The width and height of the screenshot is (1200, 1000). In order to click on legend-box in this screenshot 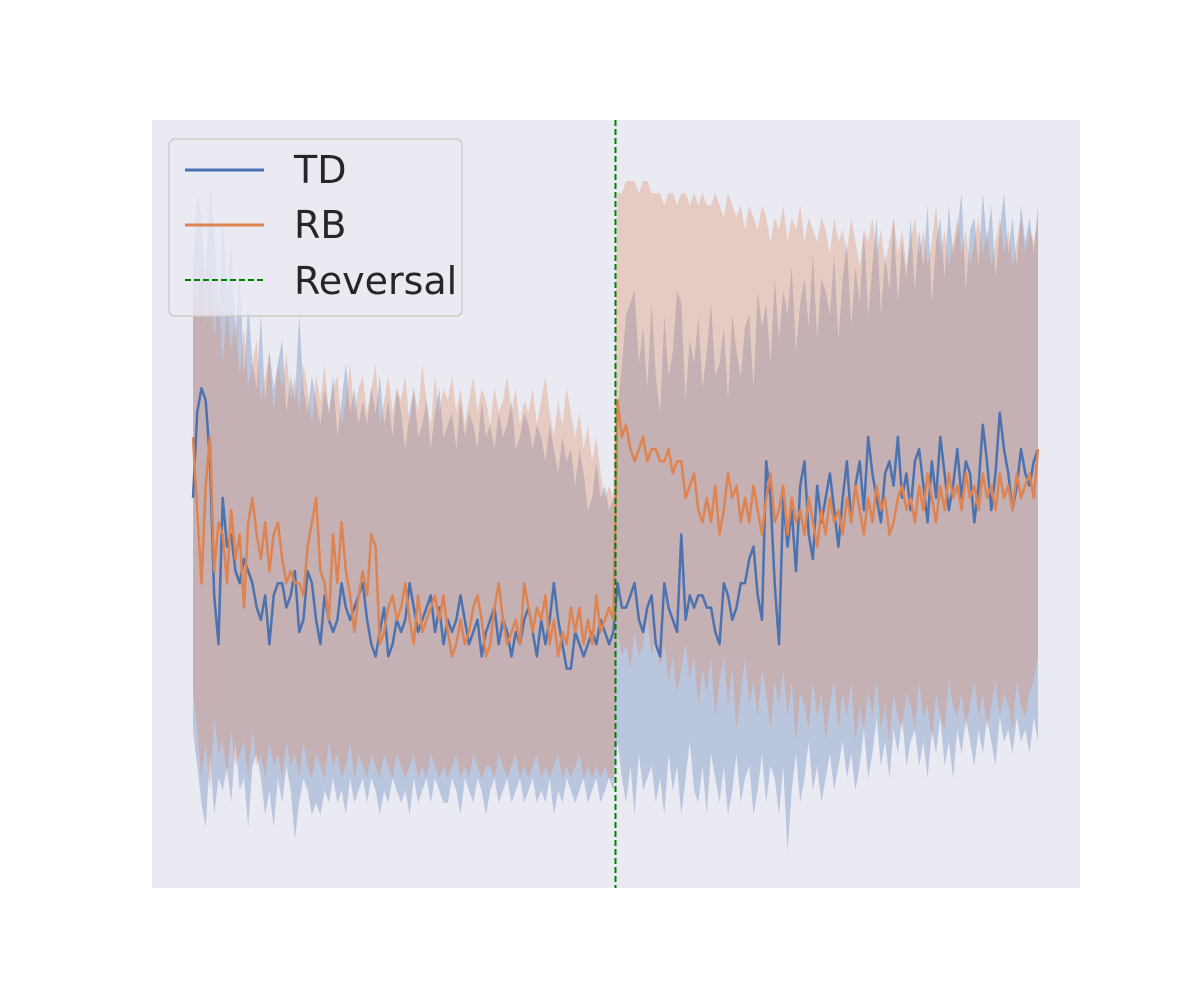, I will do `click(315, 227)`.